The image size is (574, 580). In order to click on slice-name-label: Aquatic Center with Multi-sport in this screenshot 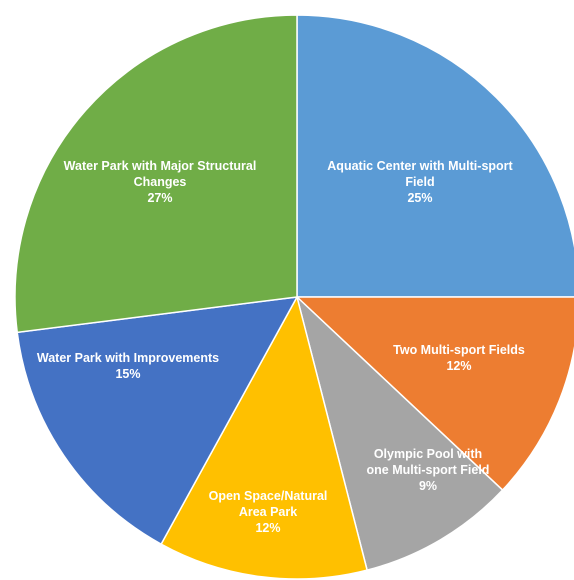, I will do `click(420, 166)`.